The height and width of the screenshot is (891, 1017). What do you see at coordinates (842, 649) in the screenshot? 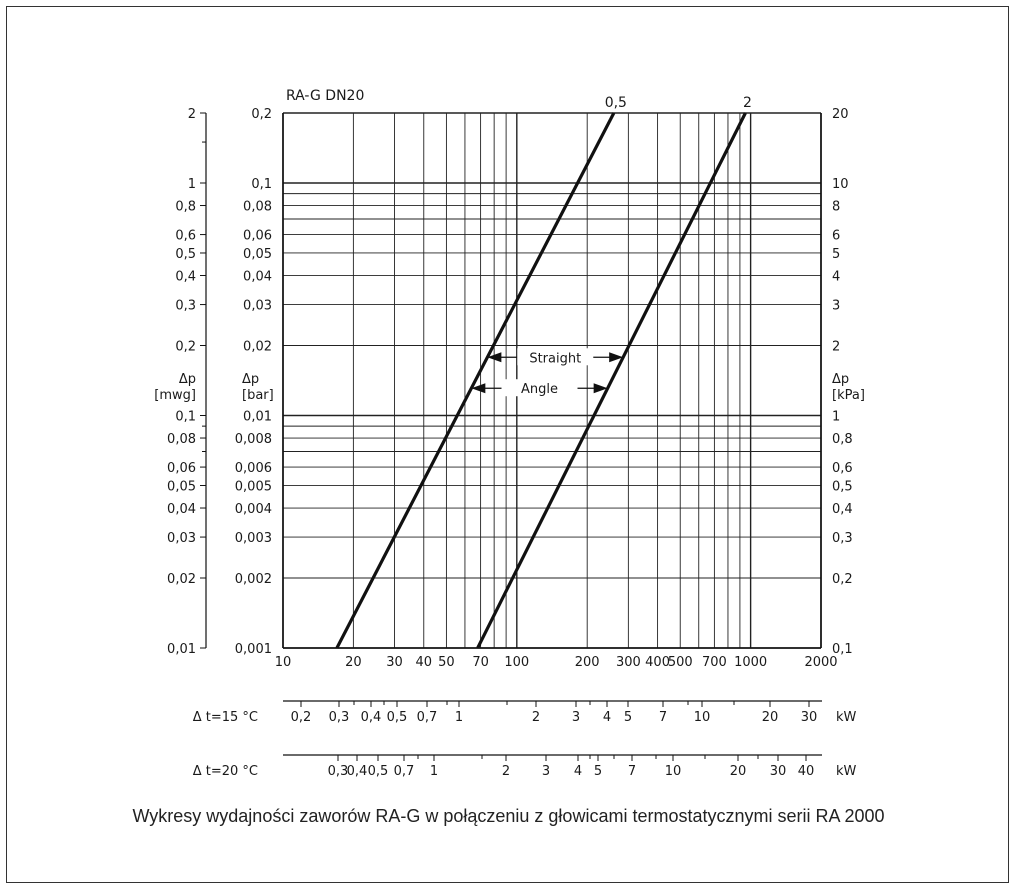
I see `y-tick-label-kpa: 0,1` at bounding box center [842, 649].